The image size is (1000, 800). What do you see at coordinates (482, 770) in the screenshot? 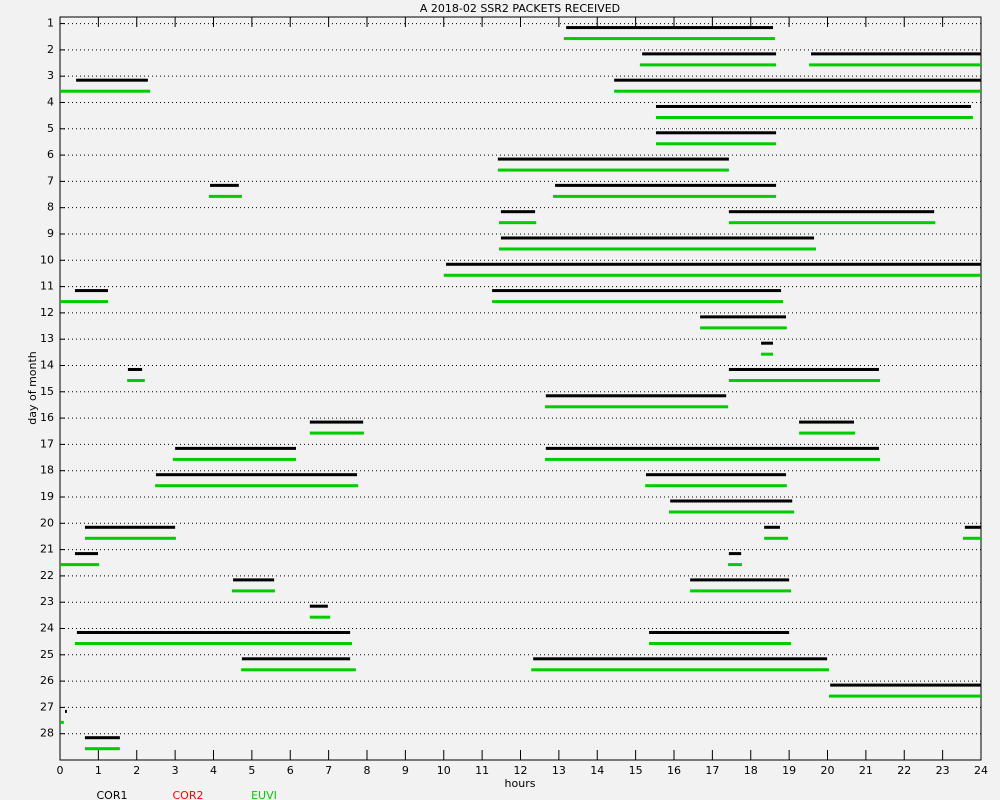
I see `x-tick-label: 11` at bounding box center [482, 770].